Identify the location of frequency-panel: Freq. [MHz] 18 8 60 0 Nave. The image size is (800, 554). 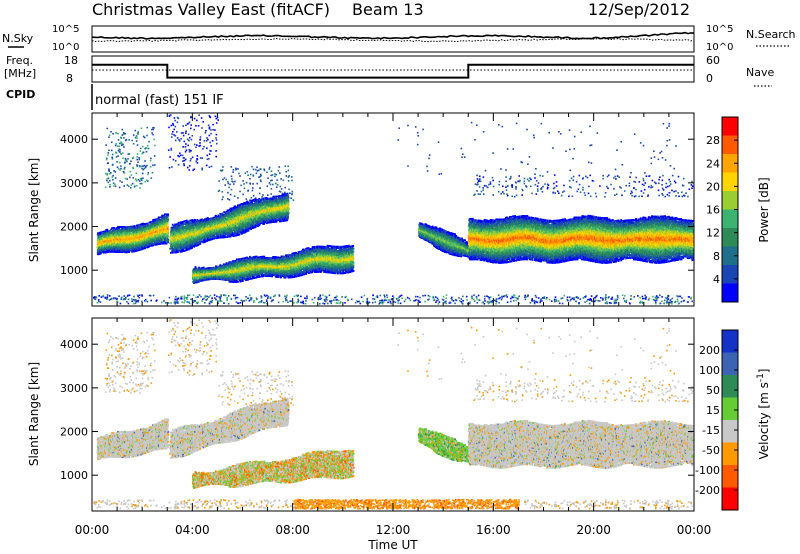
(389, 70).